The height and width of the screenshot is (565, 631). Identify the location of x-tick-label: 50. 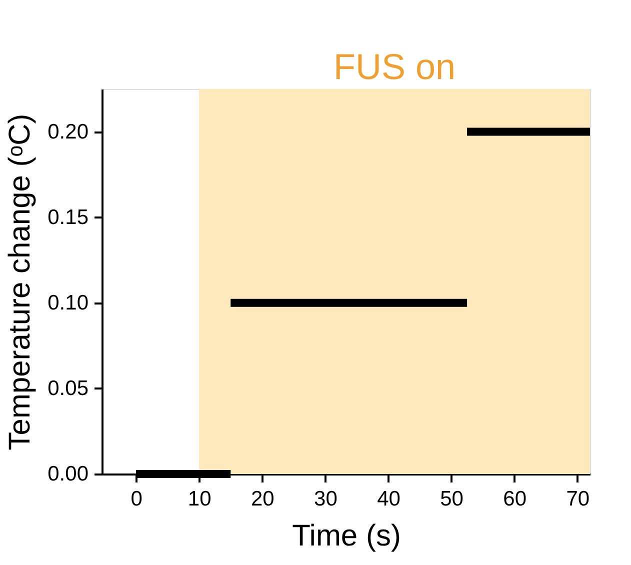
(452, 499).